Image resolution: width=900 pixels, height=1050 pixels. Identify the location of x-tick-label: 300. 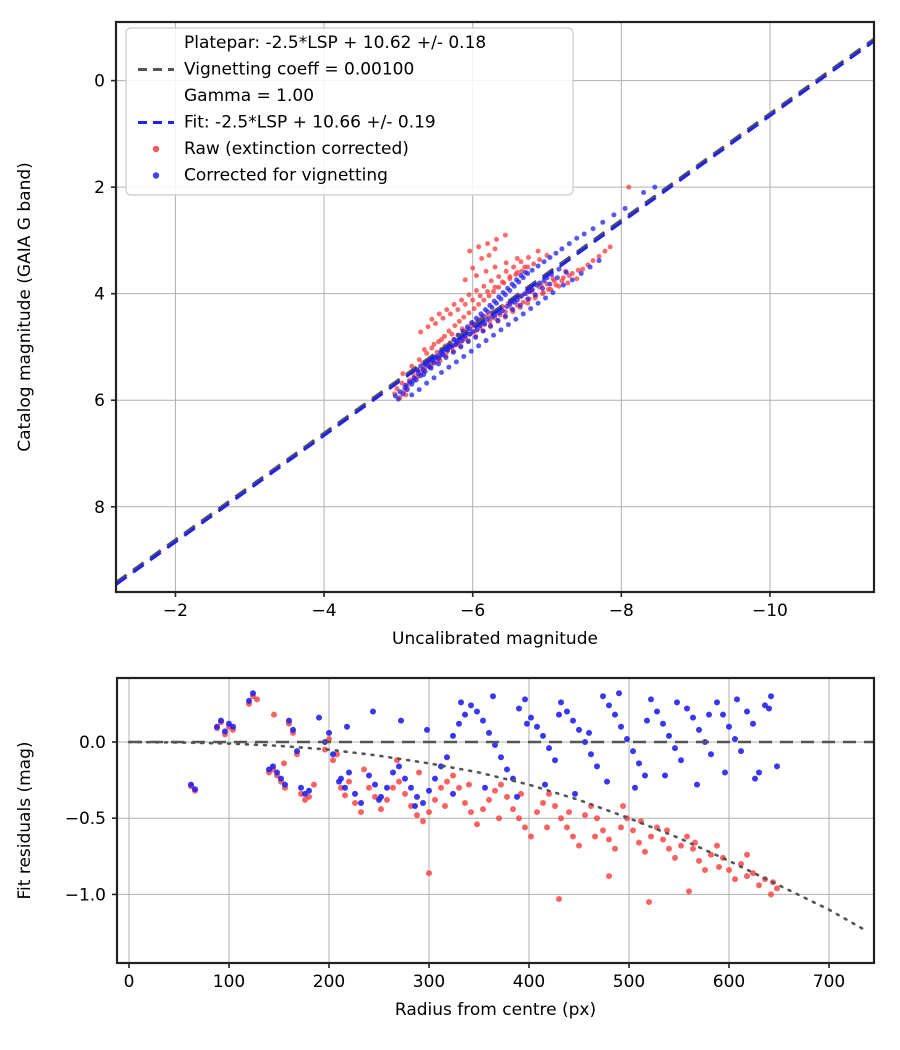
(429, 982).